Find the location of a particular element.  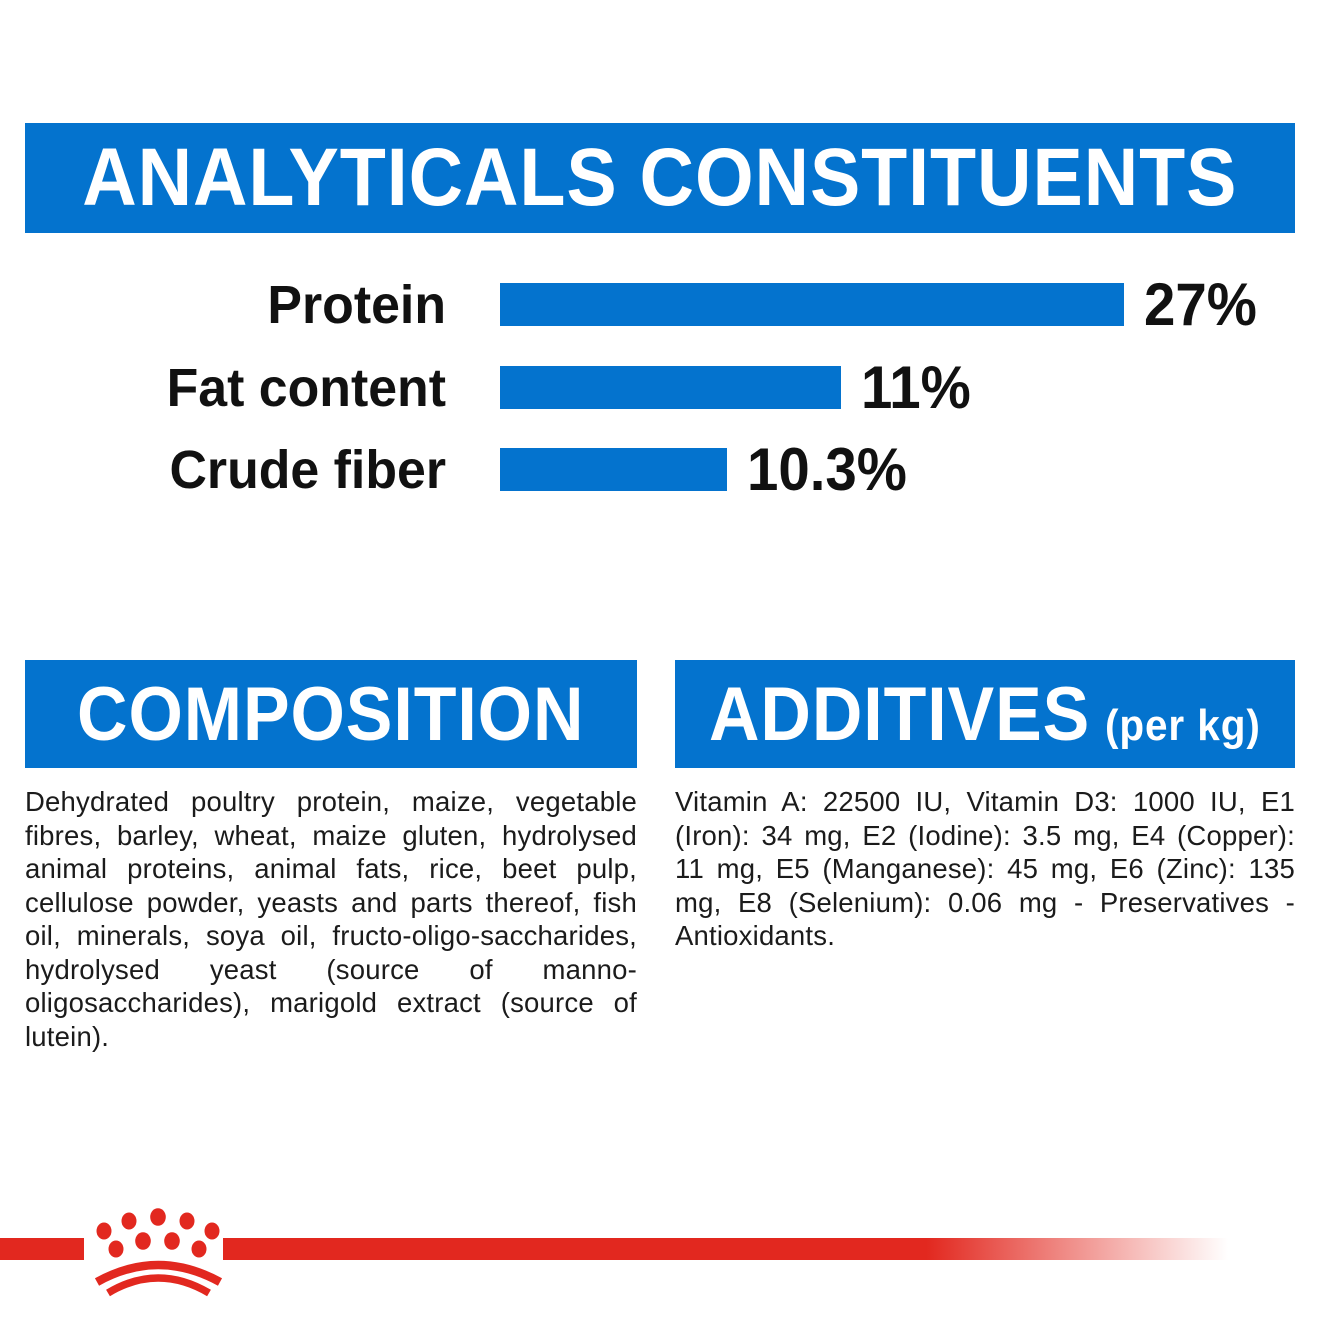

composition-title: COMPOSITION is located at coordinates (331, 714).